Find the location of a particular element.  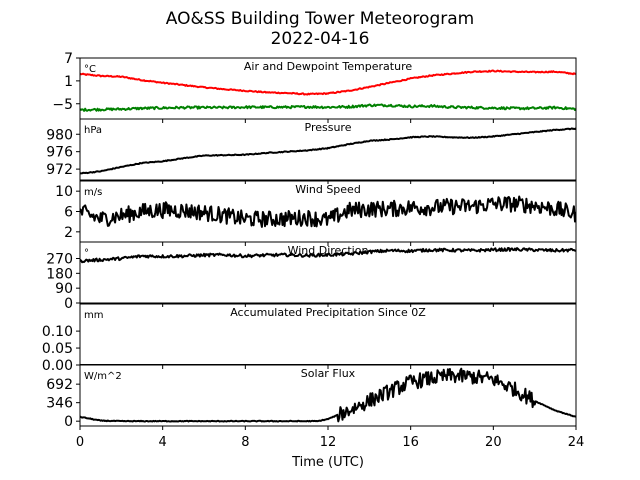

x-tick-label: 8 is located at coordinates (245, 442).